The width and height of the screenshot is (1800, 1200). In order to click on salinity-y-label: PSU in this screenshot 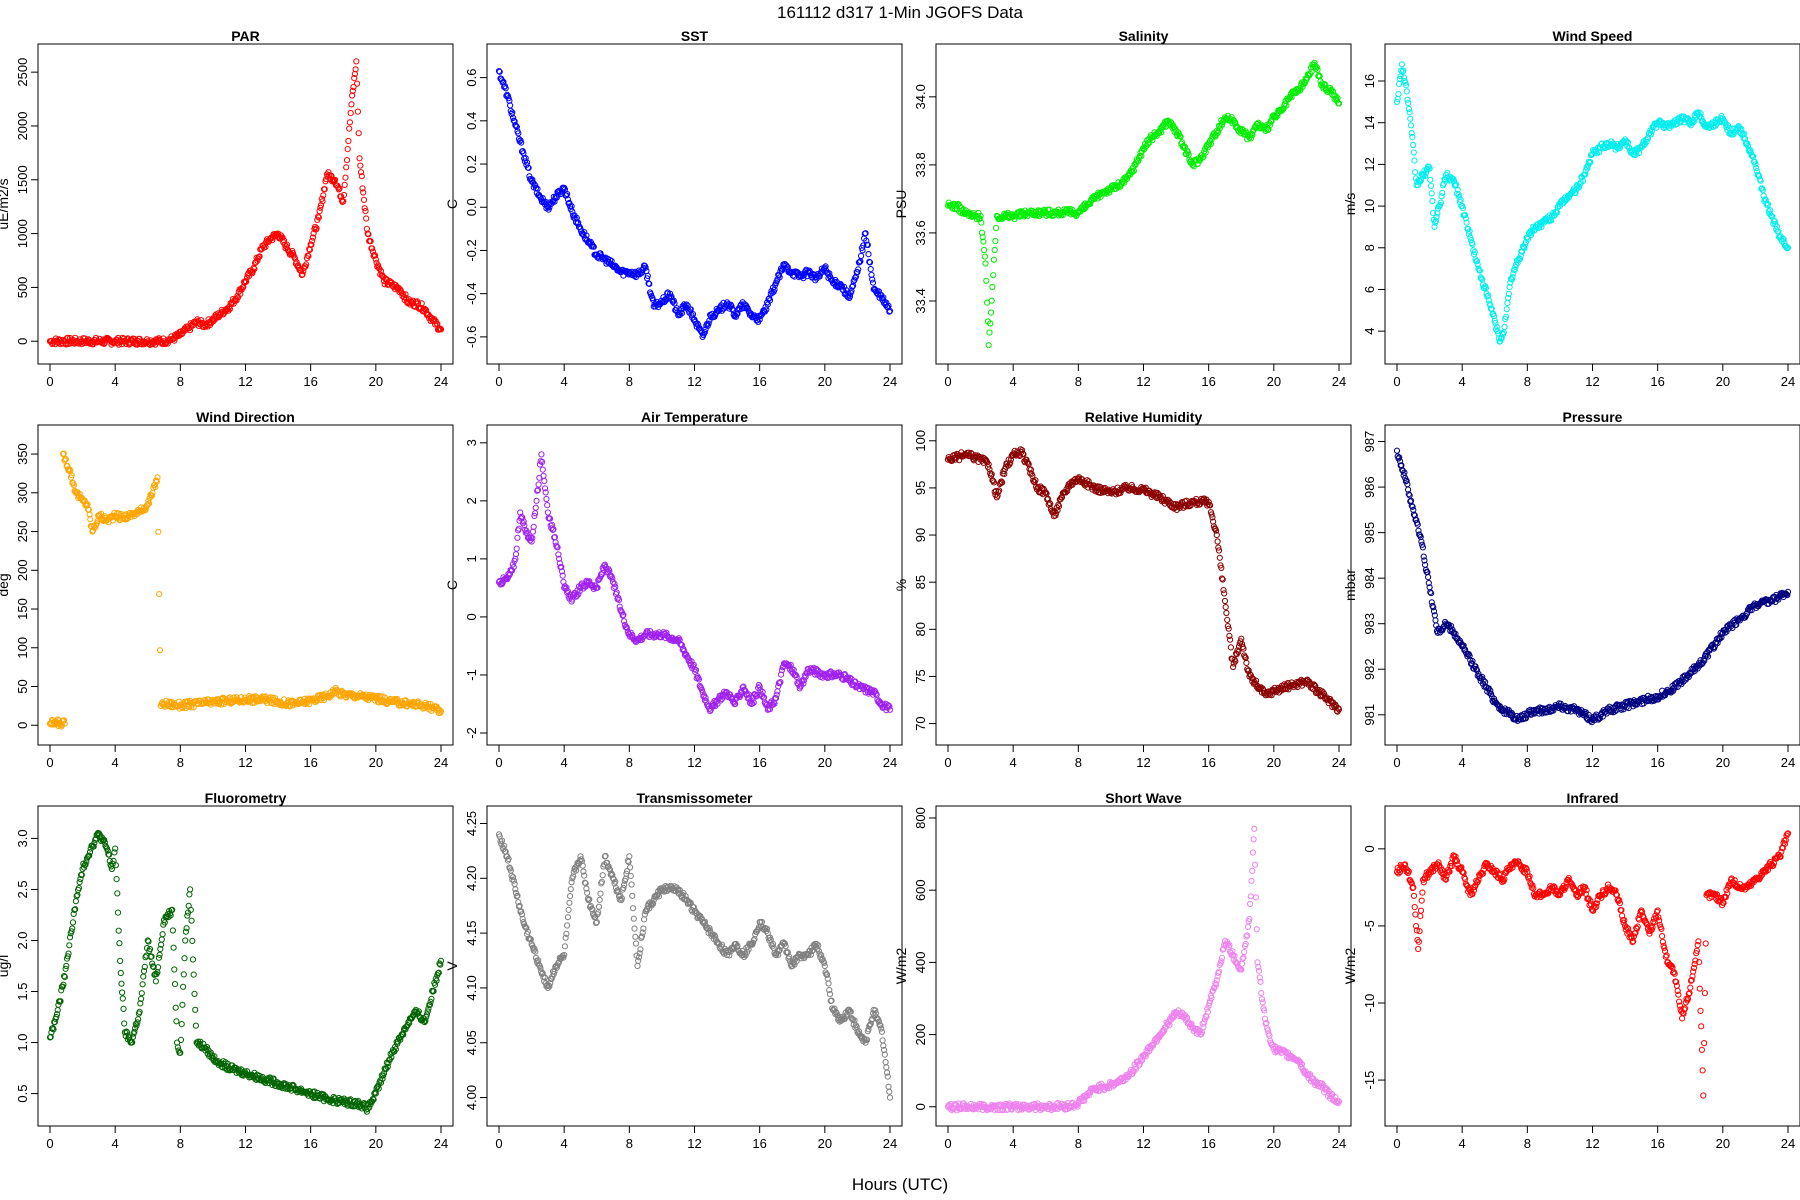, I will do `click(901, 204)`.